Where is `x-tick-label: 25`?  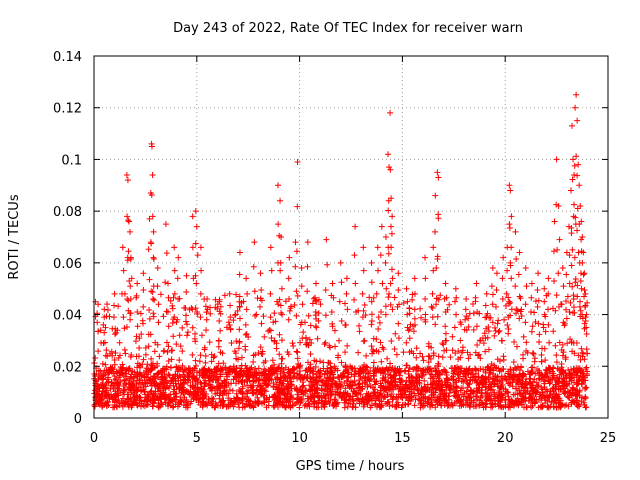
x-tick-label: 25 is located at coordinates (608, 438).